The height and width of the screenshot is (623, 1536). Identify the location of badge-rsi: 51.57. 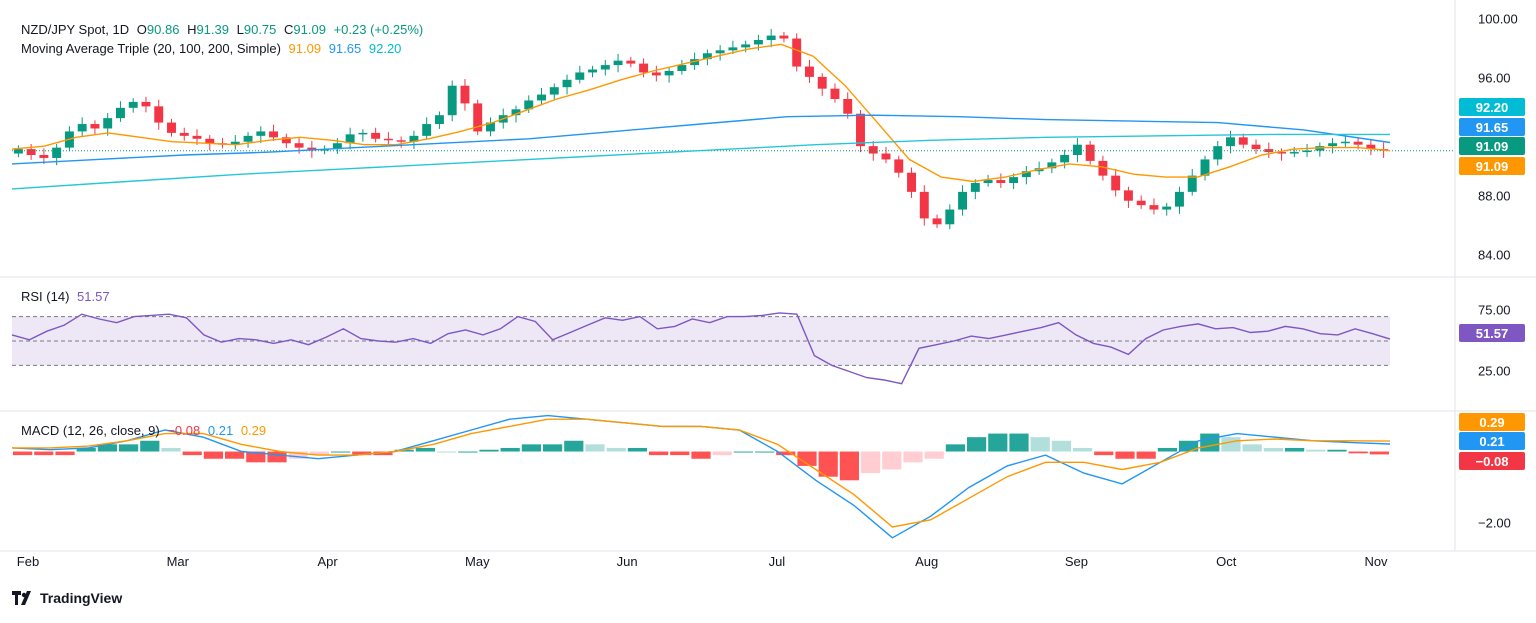
(1492, 333).